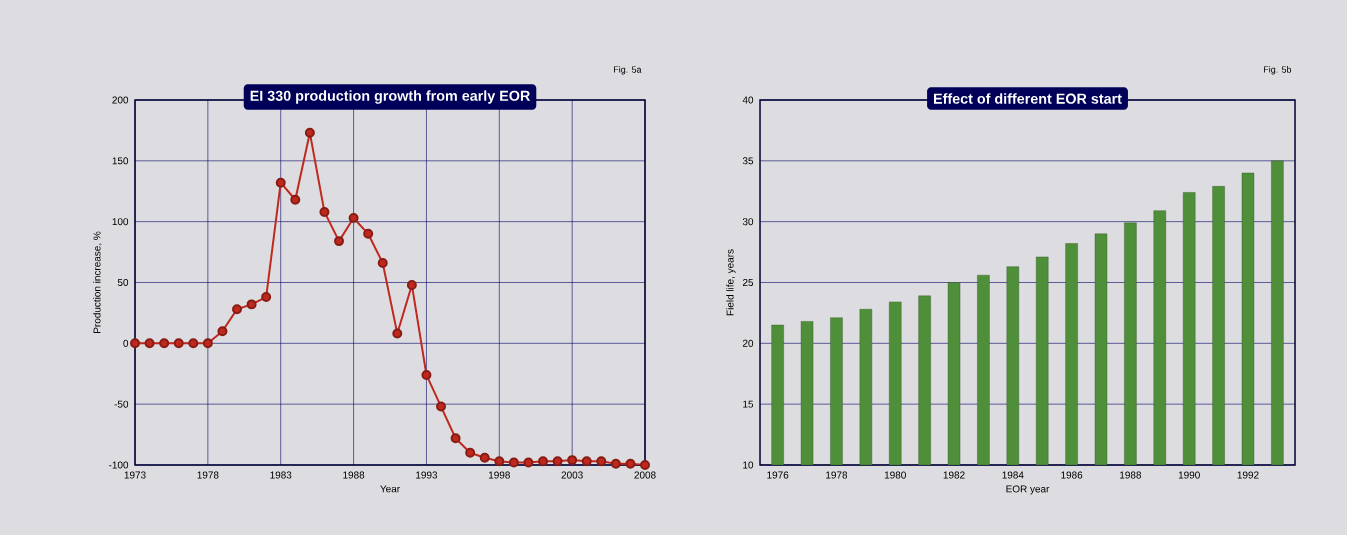  What do you see at coordinates (1277, 70) in the screenshot?
I see `caption: Fig. 5b` at bounding box center [1277, 70].